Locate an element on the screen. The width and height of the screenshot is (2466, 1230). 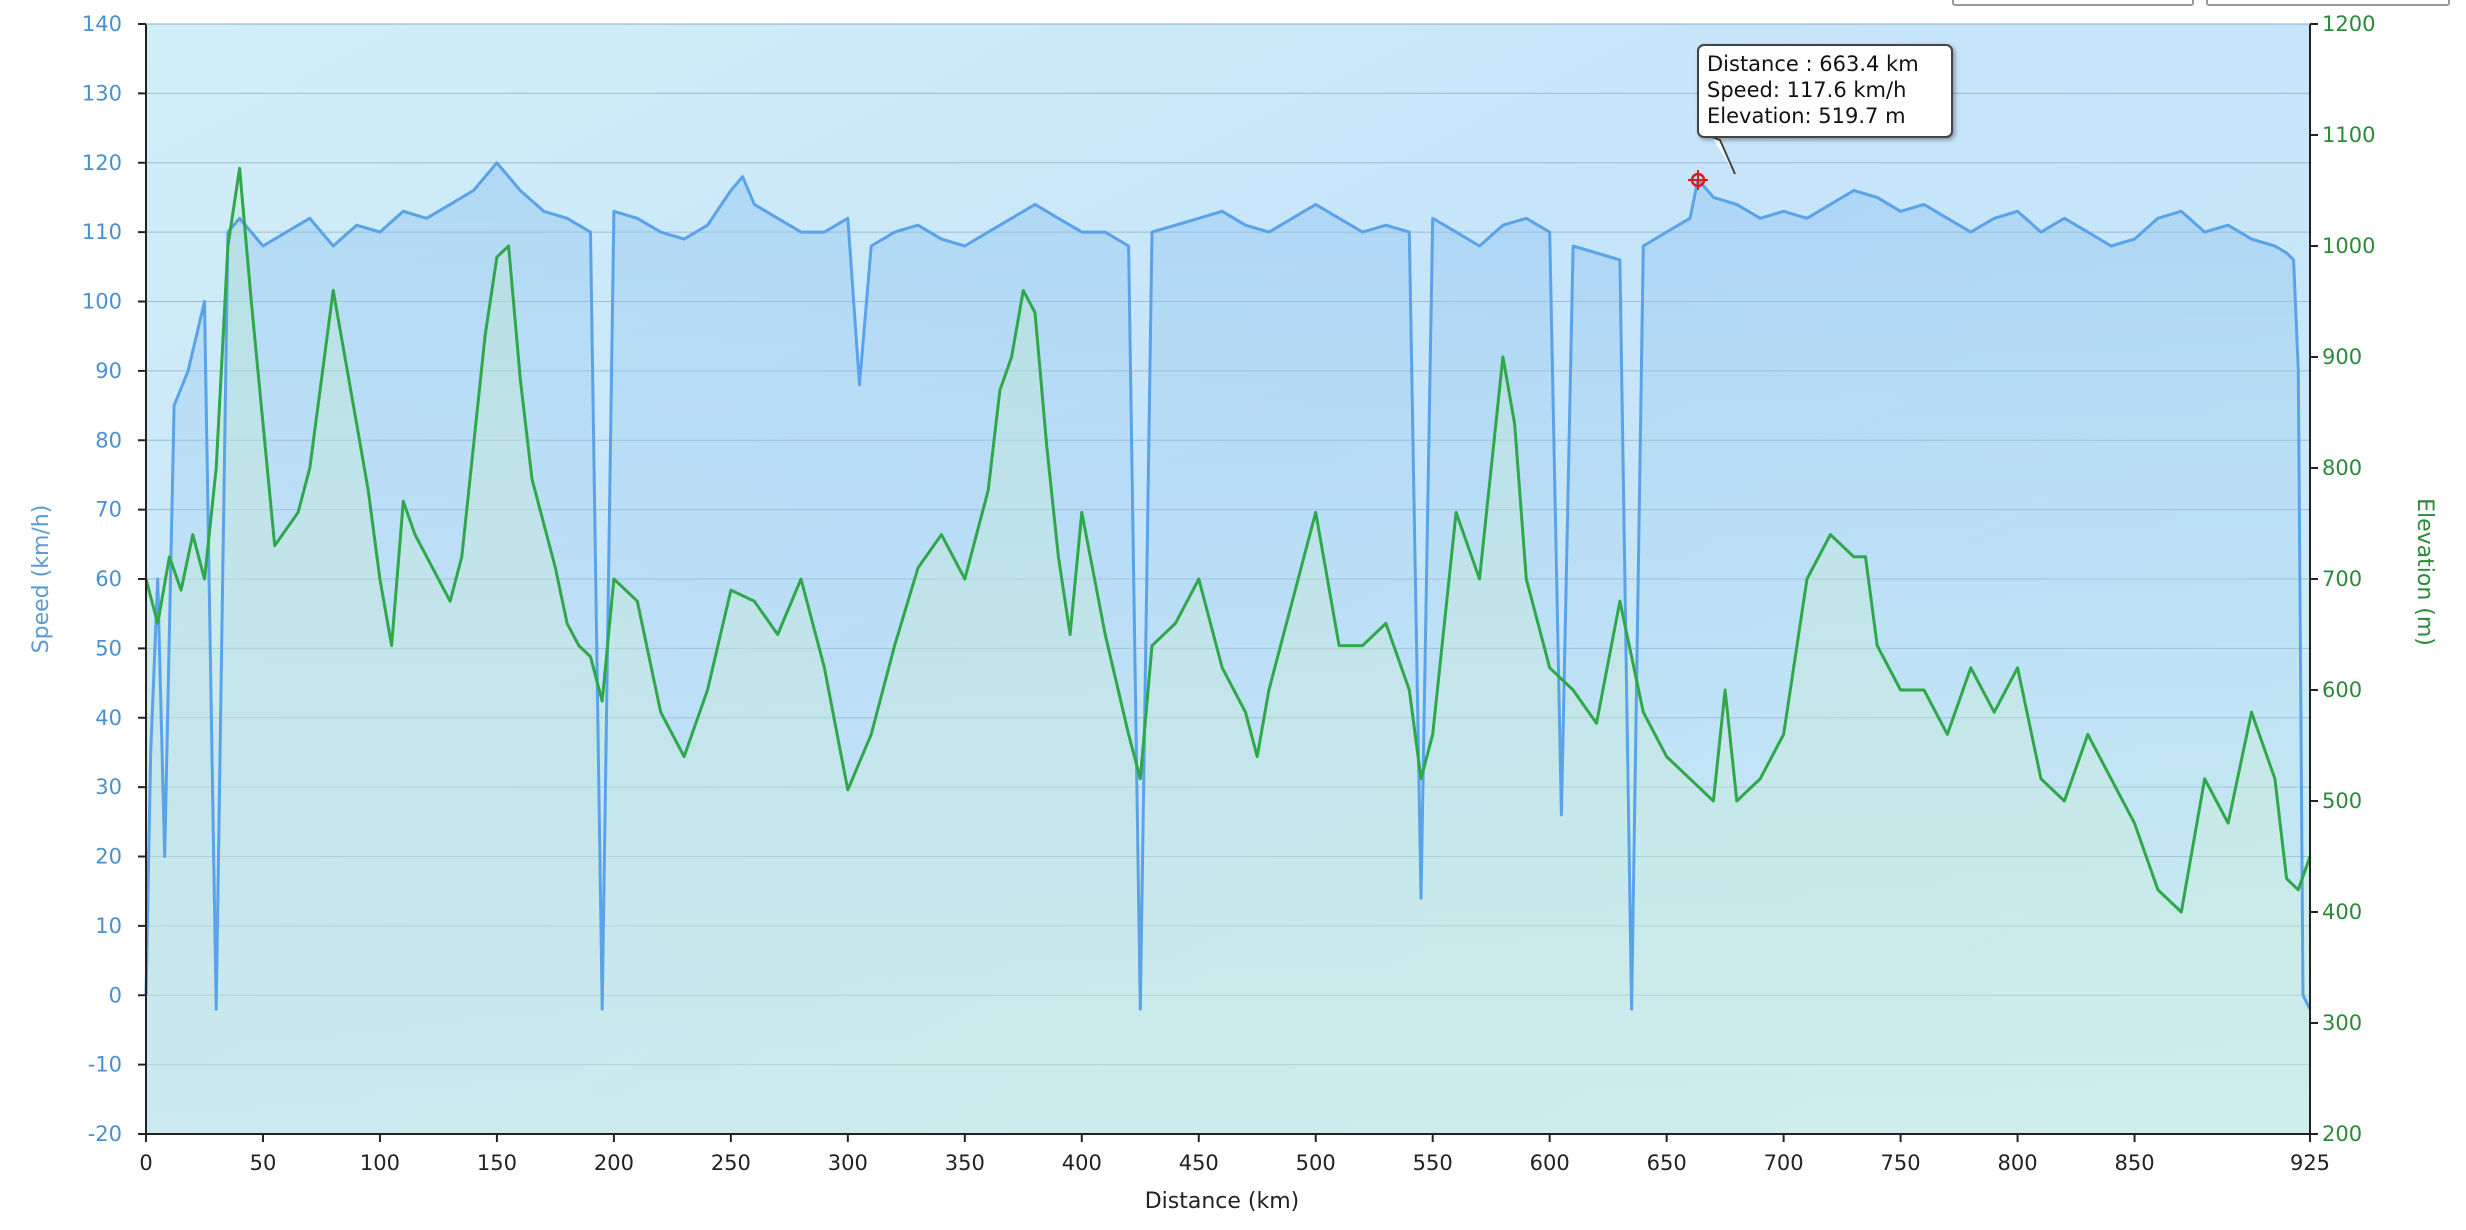
x-axis-title: Distance (km) is located at coordinates (1222, 1201).